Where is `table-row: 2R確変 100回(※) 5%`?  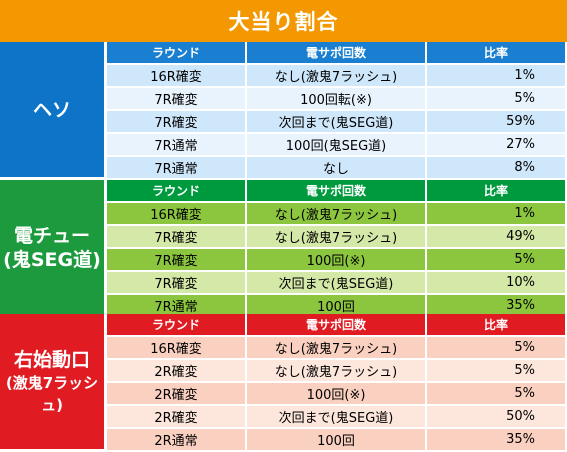 table-row: 2R確変 100回(※) 5% is located at coordinates (336, 394).